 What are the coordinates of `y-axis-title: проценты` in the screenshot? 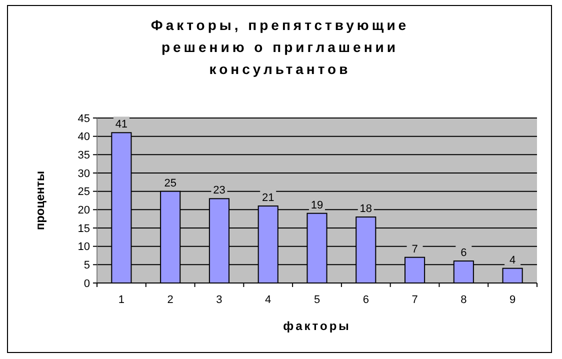 It's located at (40, 200).